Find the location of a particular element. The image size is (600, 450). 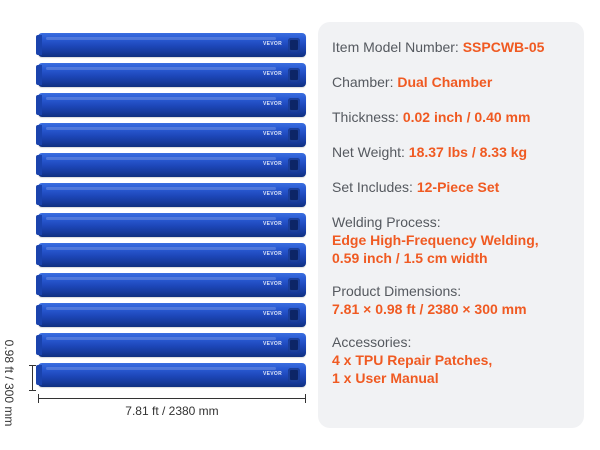

spec-model: Item Model Number: SSPCWB-05 is located at coordinates (453, 47).